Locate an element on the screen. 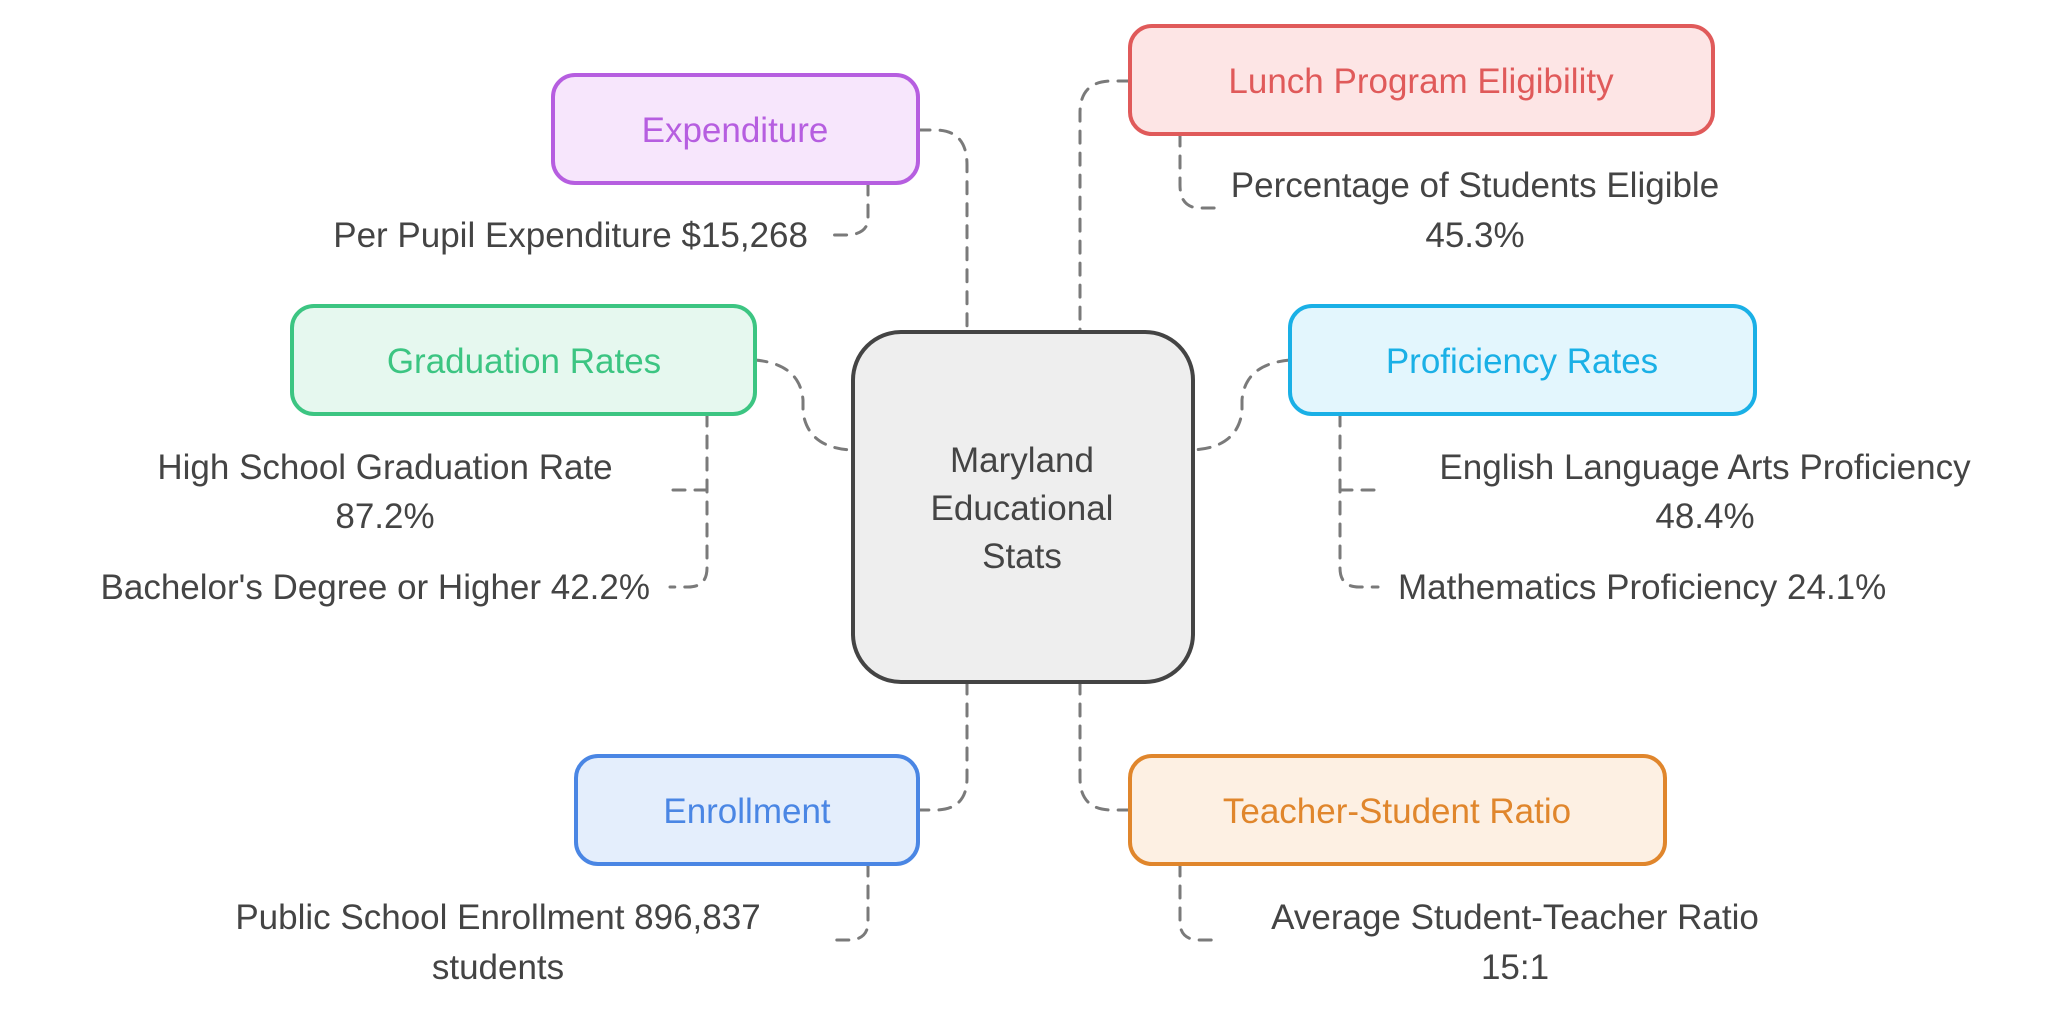  proficiency-detail-value: 48.4% is located at coordinates (1704, 516).